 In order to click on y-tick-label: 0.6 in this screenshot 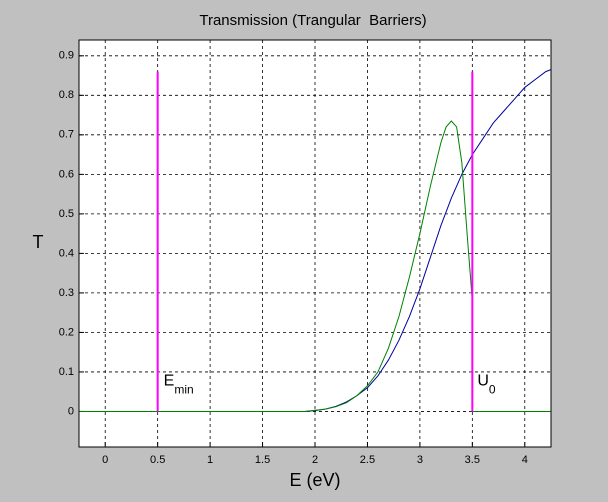, I will do `click(66, 174)`.